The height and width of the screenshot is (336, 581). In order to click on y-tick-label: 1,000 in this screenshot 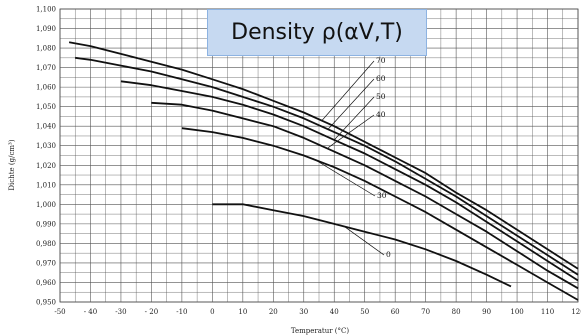, I will do `click(46, 205)`.